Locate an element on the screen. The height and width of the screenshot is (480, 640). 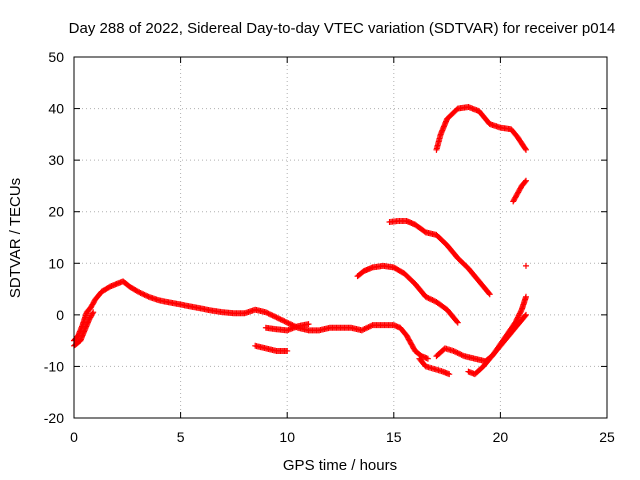
x-tick-label: 15 is located at coordinates (394, 437).